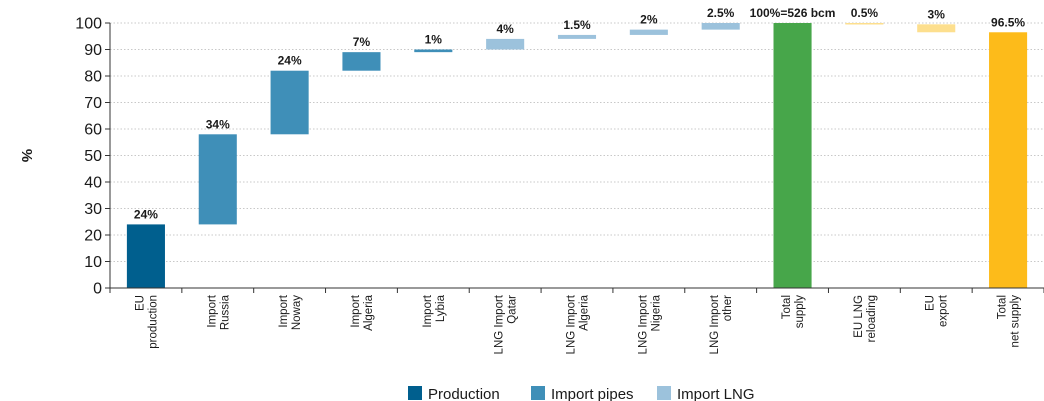 The height and width of the screenshot is (401, 1044). What do you see at coordinates (656, 312) in the screenshot?
I see `category-label-line: Nigeria` at bounding box center [656, 312].